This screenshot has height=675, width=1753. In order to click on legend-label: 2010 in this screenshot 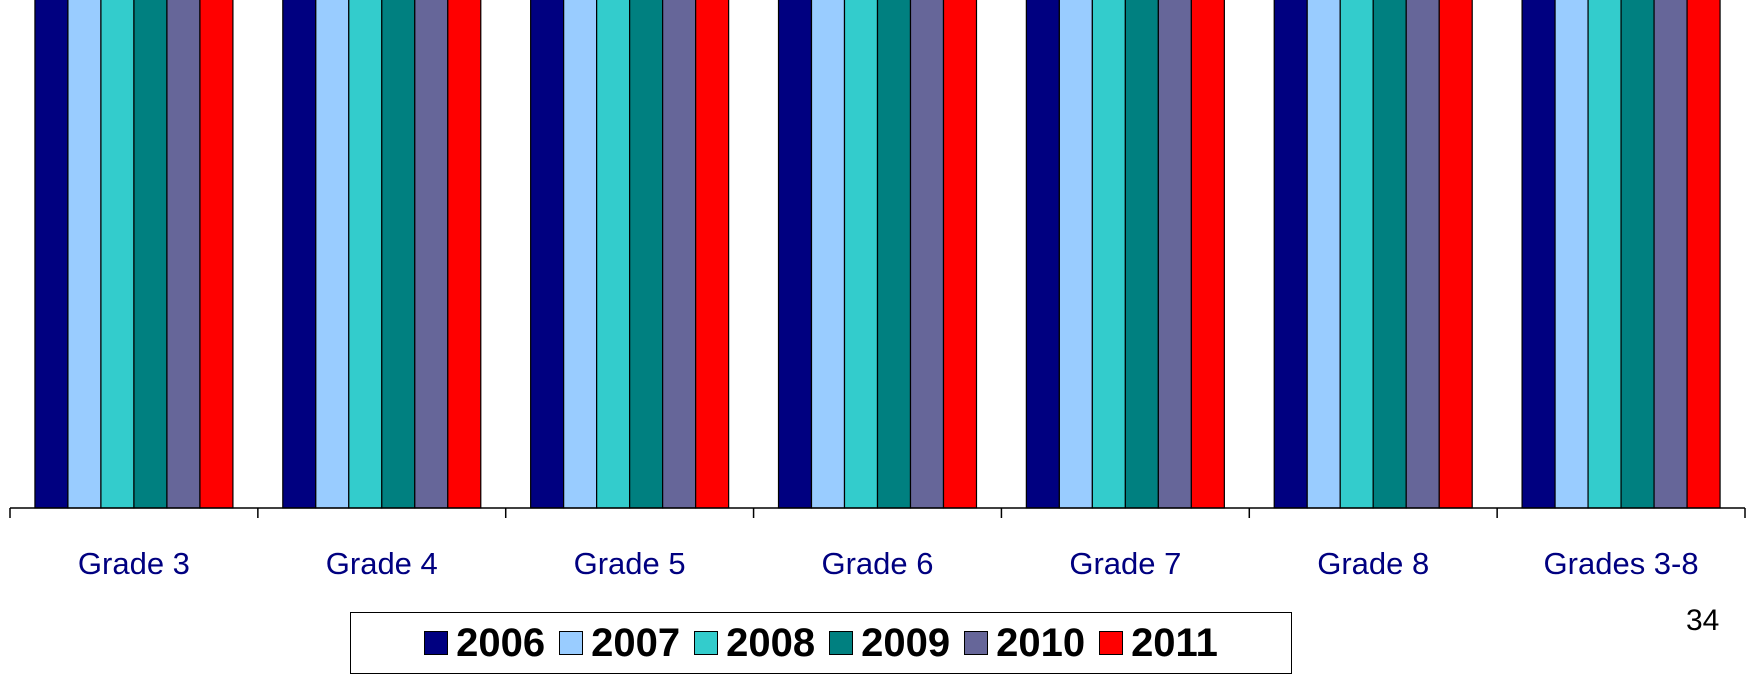, I will do `click(1041, 642)`.